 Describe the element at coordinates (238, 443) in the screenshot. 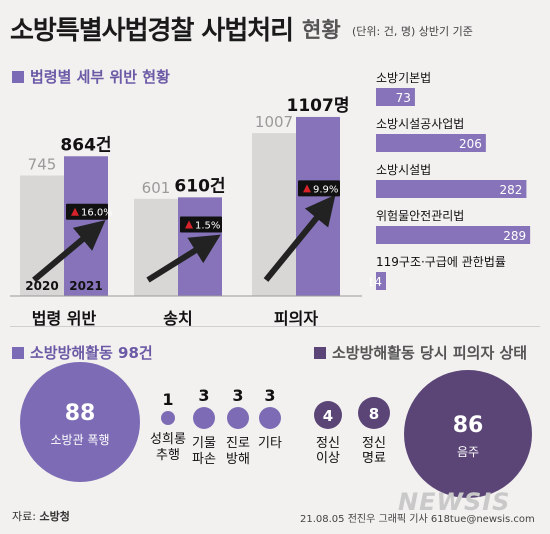

I see `bubble-label: 진로` at that location.